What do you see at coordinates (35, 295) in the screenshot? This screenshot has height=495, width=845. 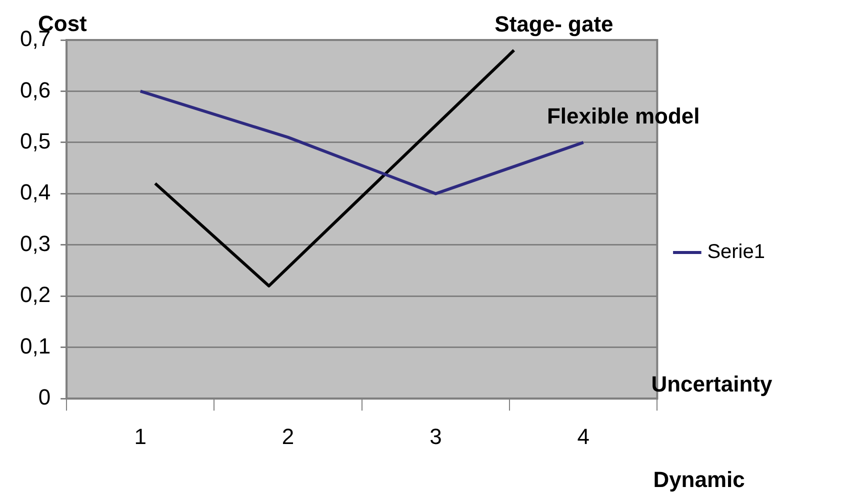 I see `y-tick-label: 0,2` at bounding box center [35, 295].